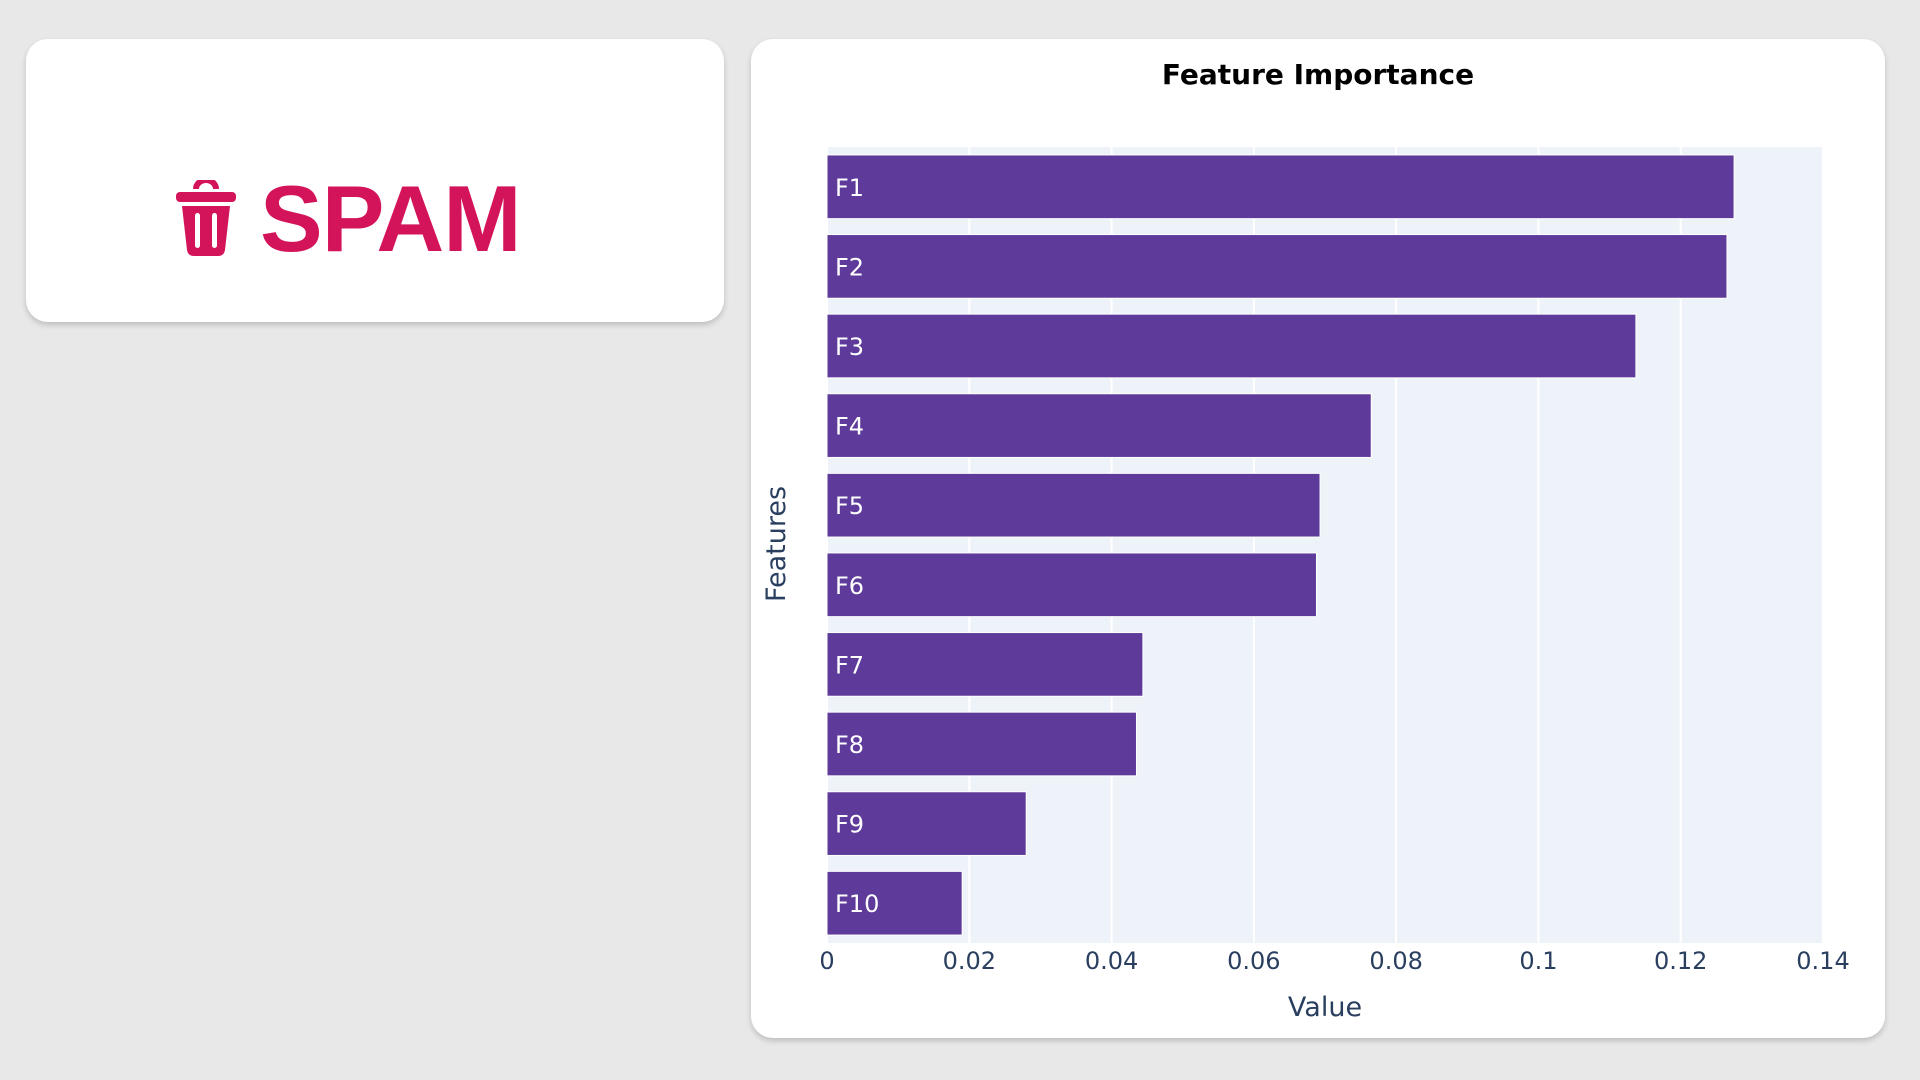 This screenshot has width=1920, height=1080. I want to click on bar-label: F9, so click(849, 825).